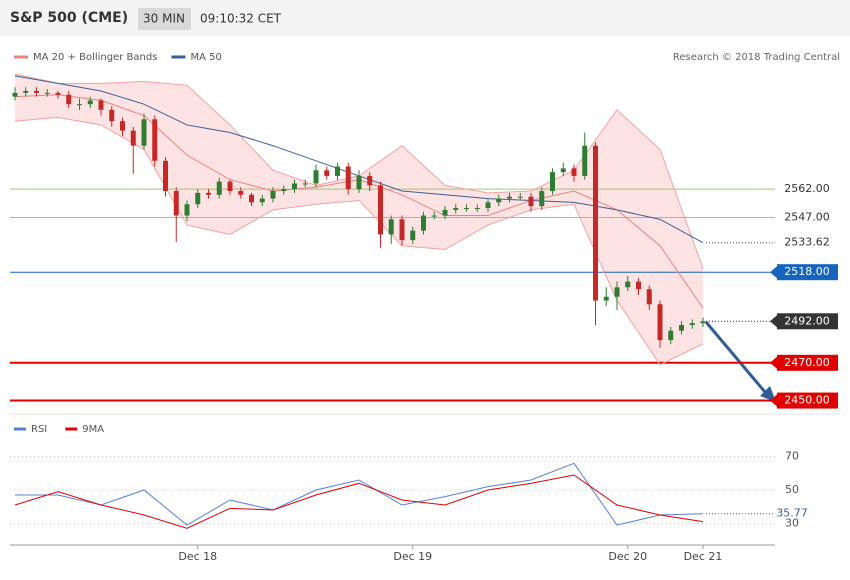 Image resolution: width=850 pixels, height=580 pixels. What do you see at coordinates (39, 429) in the screenshot?
I see `legend-label: RSI` at bounding box center [39, 429].